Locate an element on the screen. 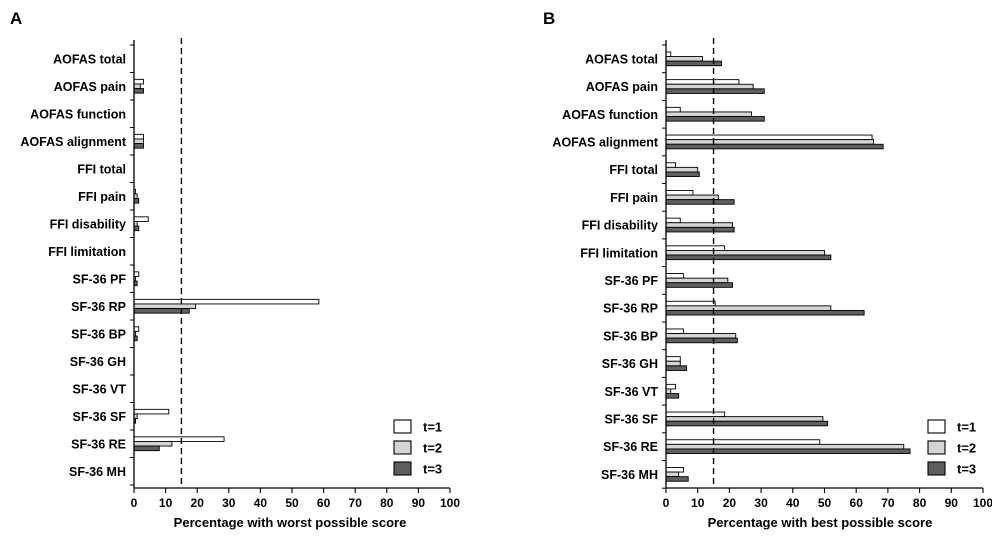 This screenshot has height=536, width=992. legend-label: t=1 is located at coordinates (432, 427).